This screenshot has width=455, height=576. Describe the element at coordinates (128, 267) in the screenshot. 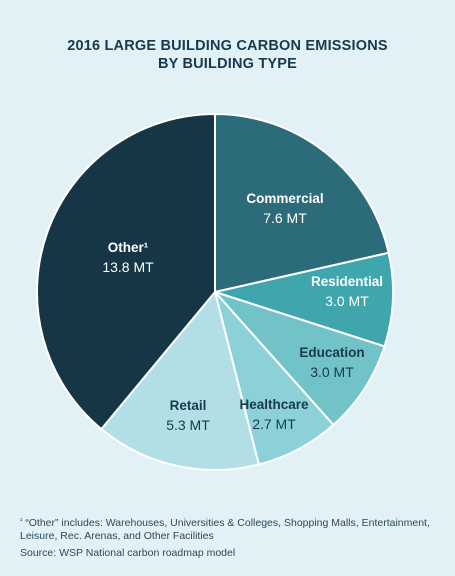

I see `slice-value-other: 13.8 MT` at that location.